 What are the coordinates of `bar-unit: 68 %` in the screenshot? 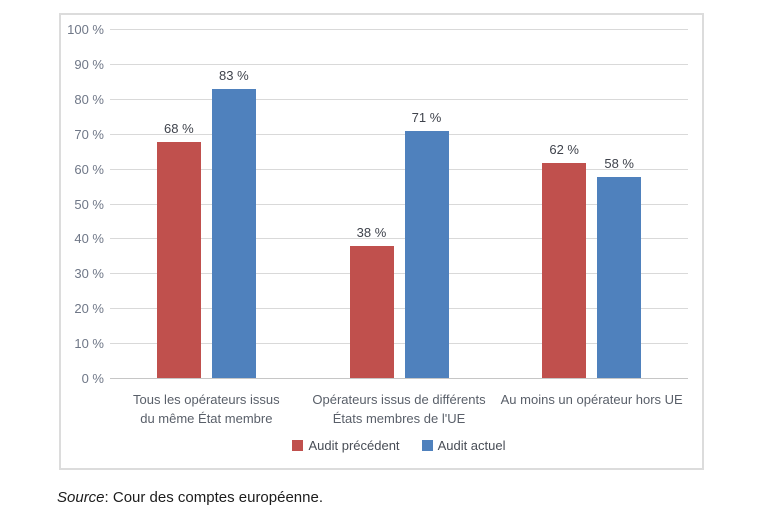 It's located at (178, 204).